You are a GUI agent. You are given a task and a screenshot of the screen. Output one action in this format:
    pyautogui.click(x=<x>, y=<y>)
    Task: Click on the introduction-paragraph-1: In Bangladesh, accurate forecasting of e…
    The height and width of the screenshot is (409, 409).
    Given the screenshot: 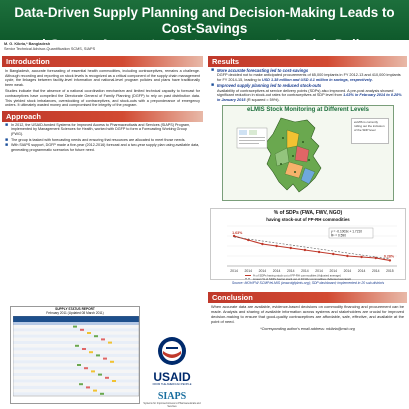 What is the action you would take?
    pyautogui.click(x=102, y=78)
    